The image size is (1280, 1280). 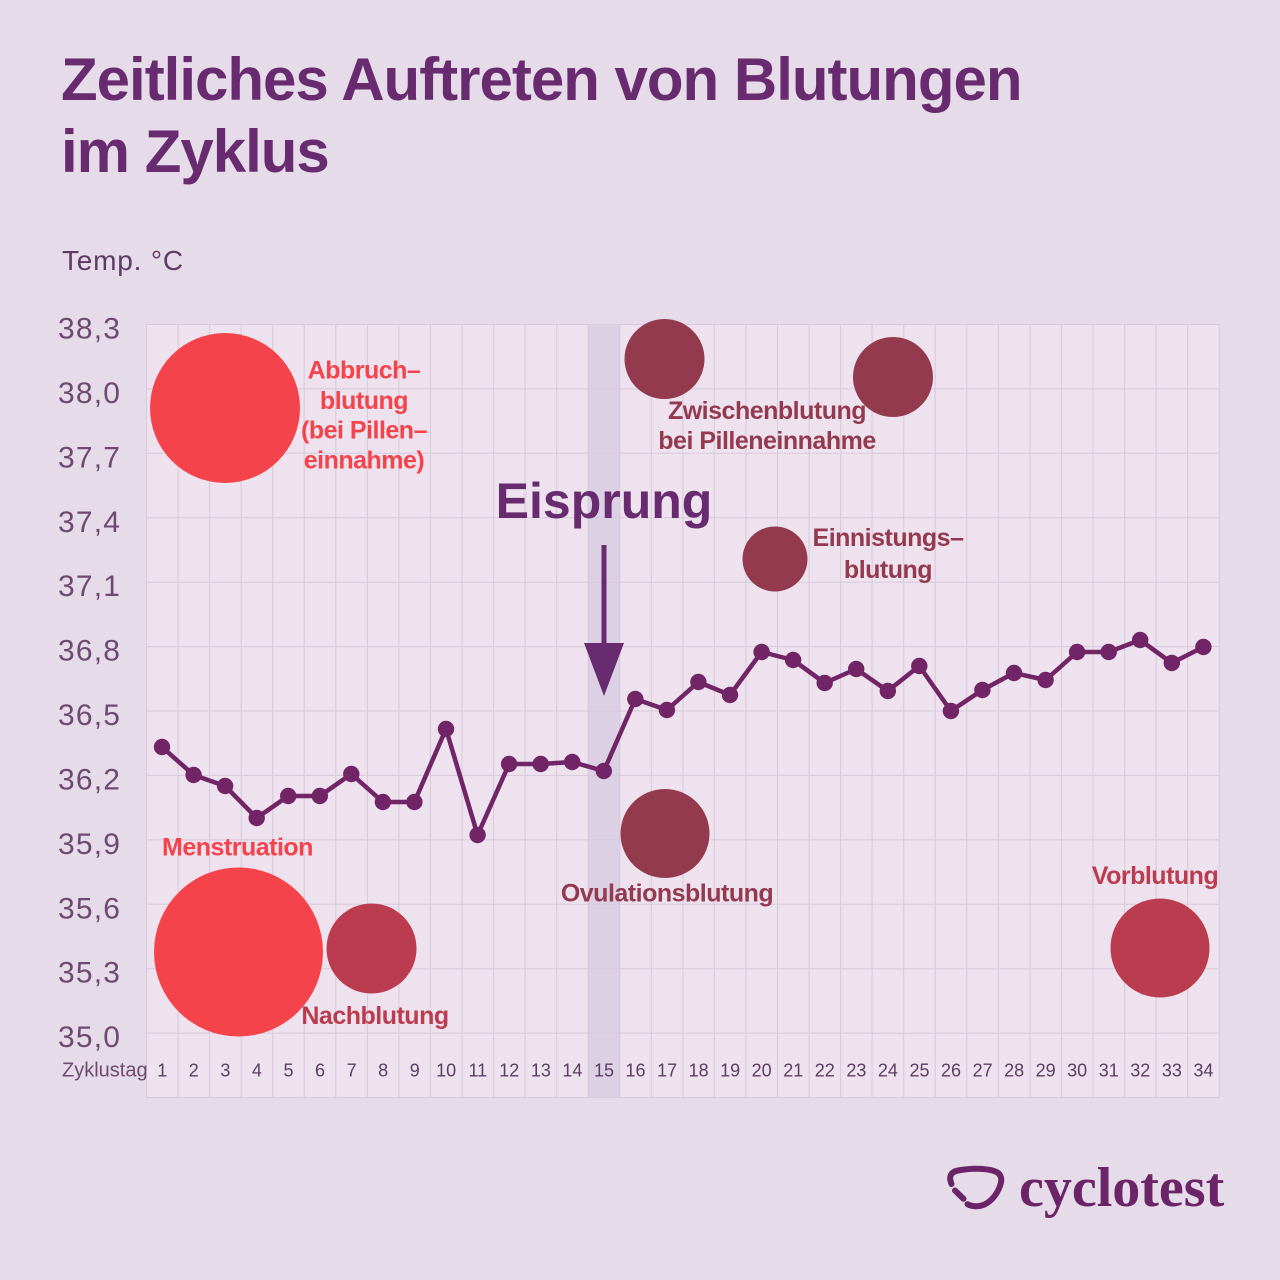 What do you see at coordinates (509, 1071) in the screenshot?
I see `svg-text: 12` at bounding box center [509, 1071].